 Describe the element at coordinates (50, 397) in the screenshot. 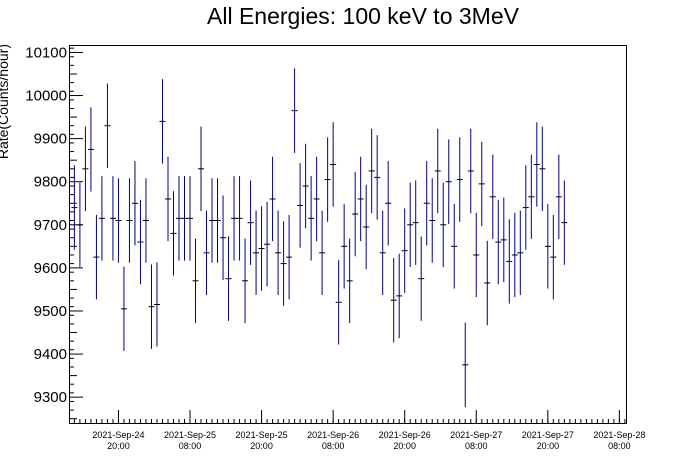

I see `y-tick-label: 9300` at that location.